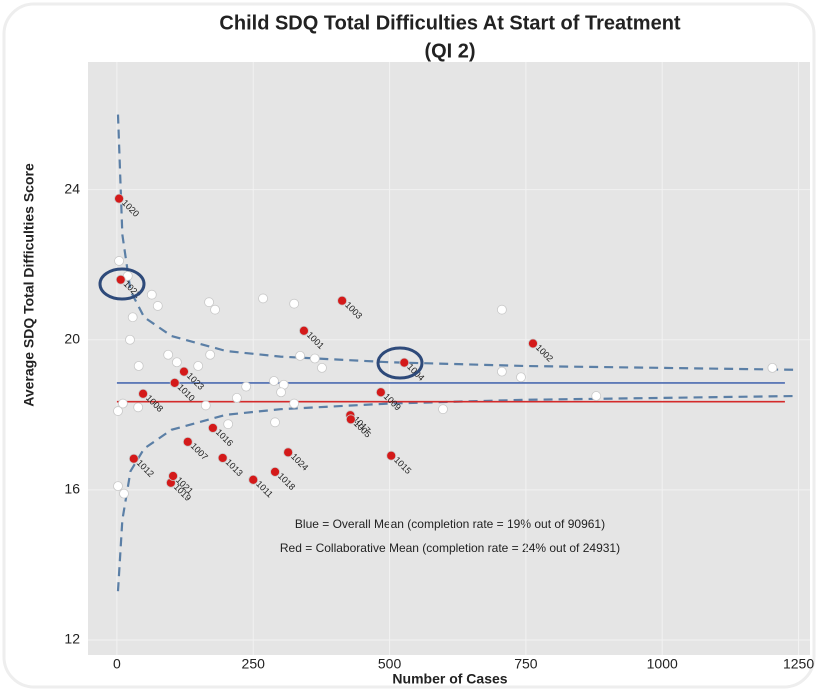  What do you see at coordinates (254, 664) in the screenshot?
I see `x-tick-label: 250` at bounding box center [254, 664].